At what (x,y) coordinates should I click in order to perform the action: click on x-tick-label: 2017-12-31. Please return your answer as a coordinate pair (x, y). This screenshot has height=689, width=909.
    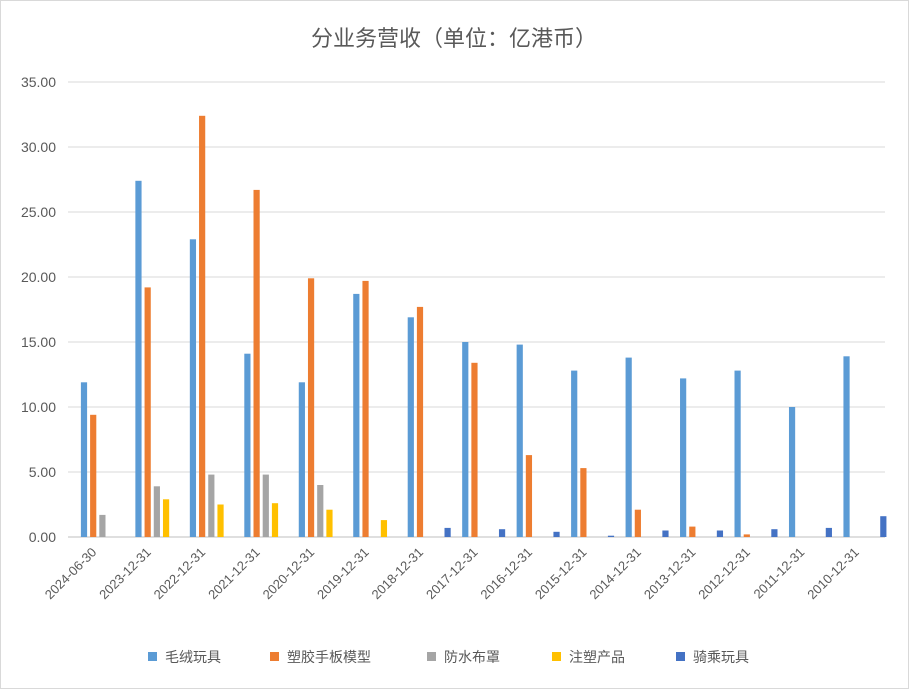
    Looking at the image, I should click on (452, 574).